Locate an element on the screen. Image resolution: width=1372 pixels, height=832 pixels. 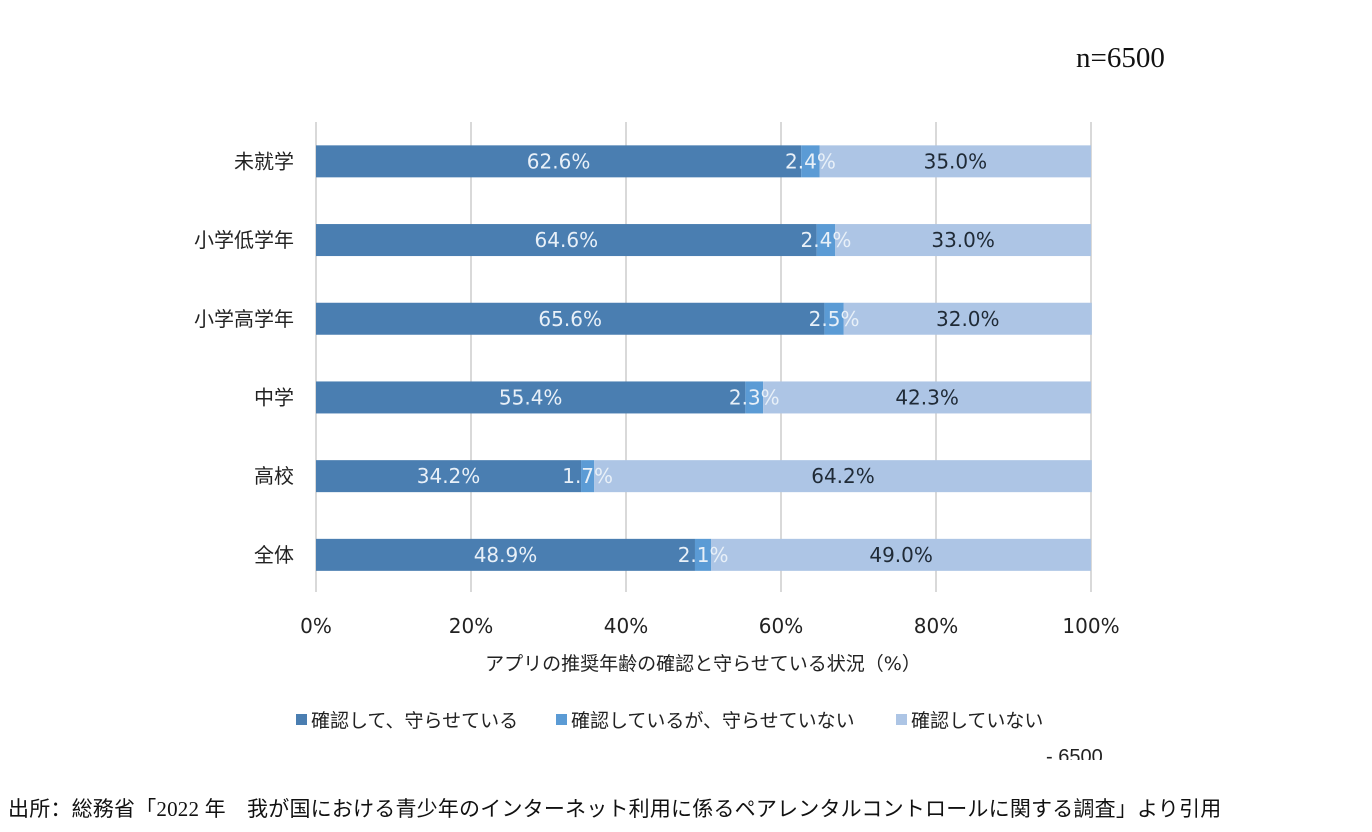
data-label: 33.0% is located at coordinates (963, 240).